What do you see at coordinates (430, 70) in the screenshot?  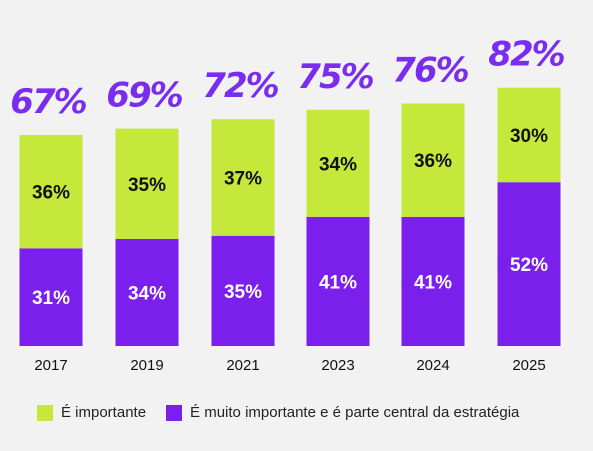 I see `total-label-2024: 76%` at bounding box center [430, 70].